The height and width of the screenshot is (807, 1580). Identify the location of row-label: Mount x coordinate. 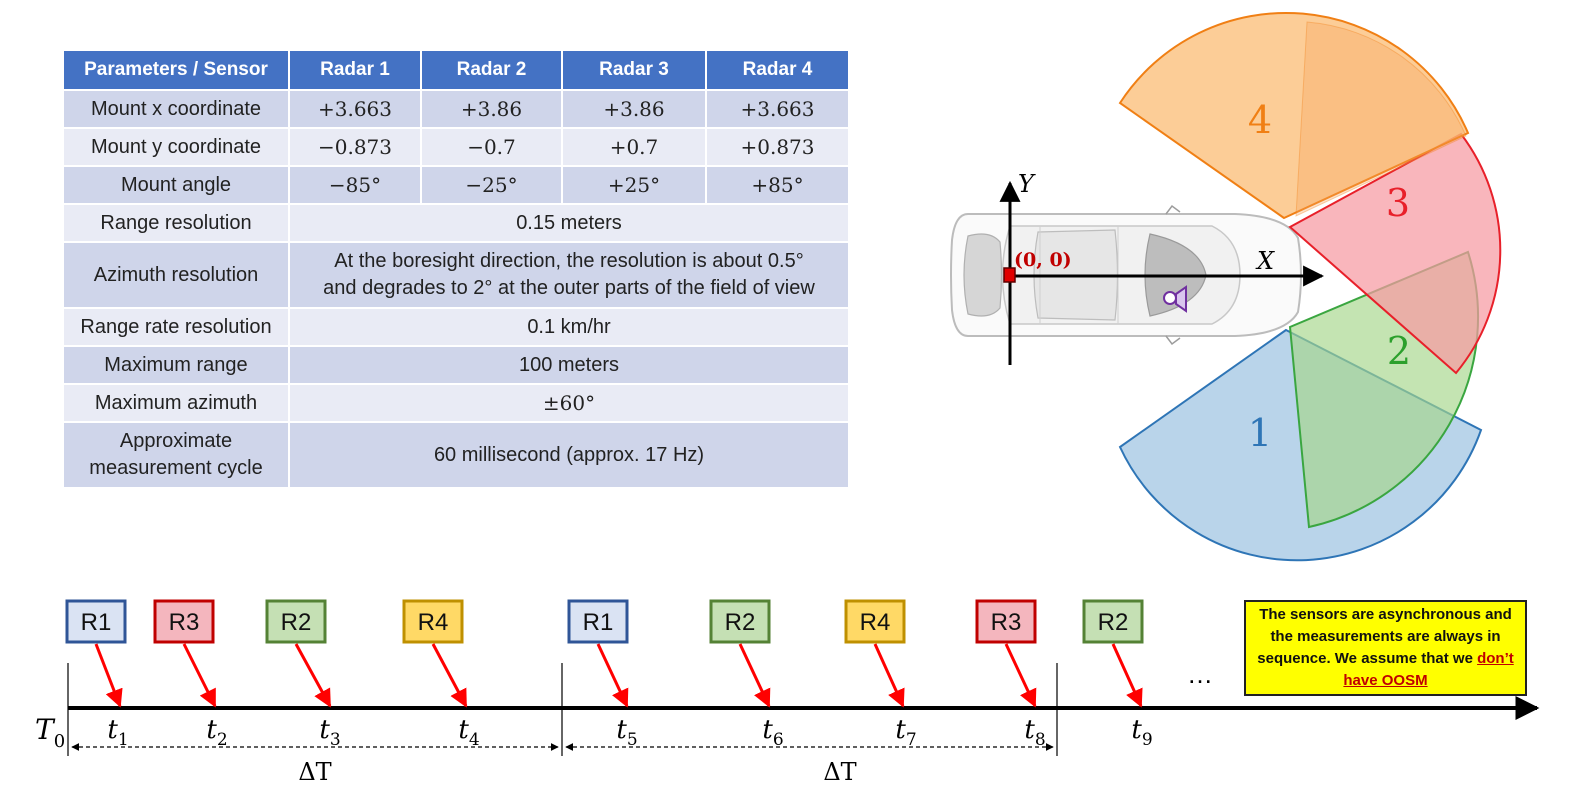
(176, 109).